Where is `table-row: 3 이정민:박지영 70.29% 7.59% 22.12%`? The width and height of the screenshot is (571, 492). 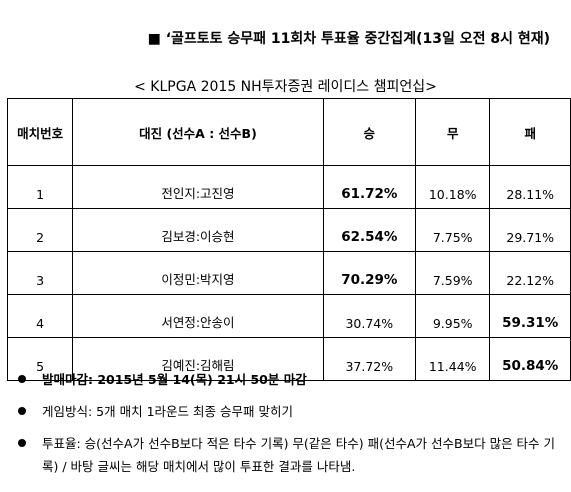 table-row: 3 이정민:박지영 70.29% 7.59% 22.12% is located at coordinates (288, 273).